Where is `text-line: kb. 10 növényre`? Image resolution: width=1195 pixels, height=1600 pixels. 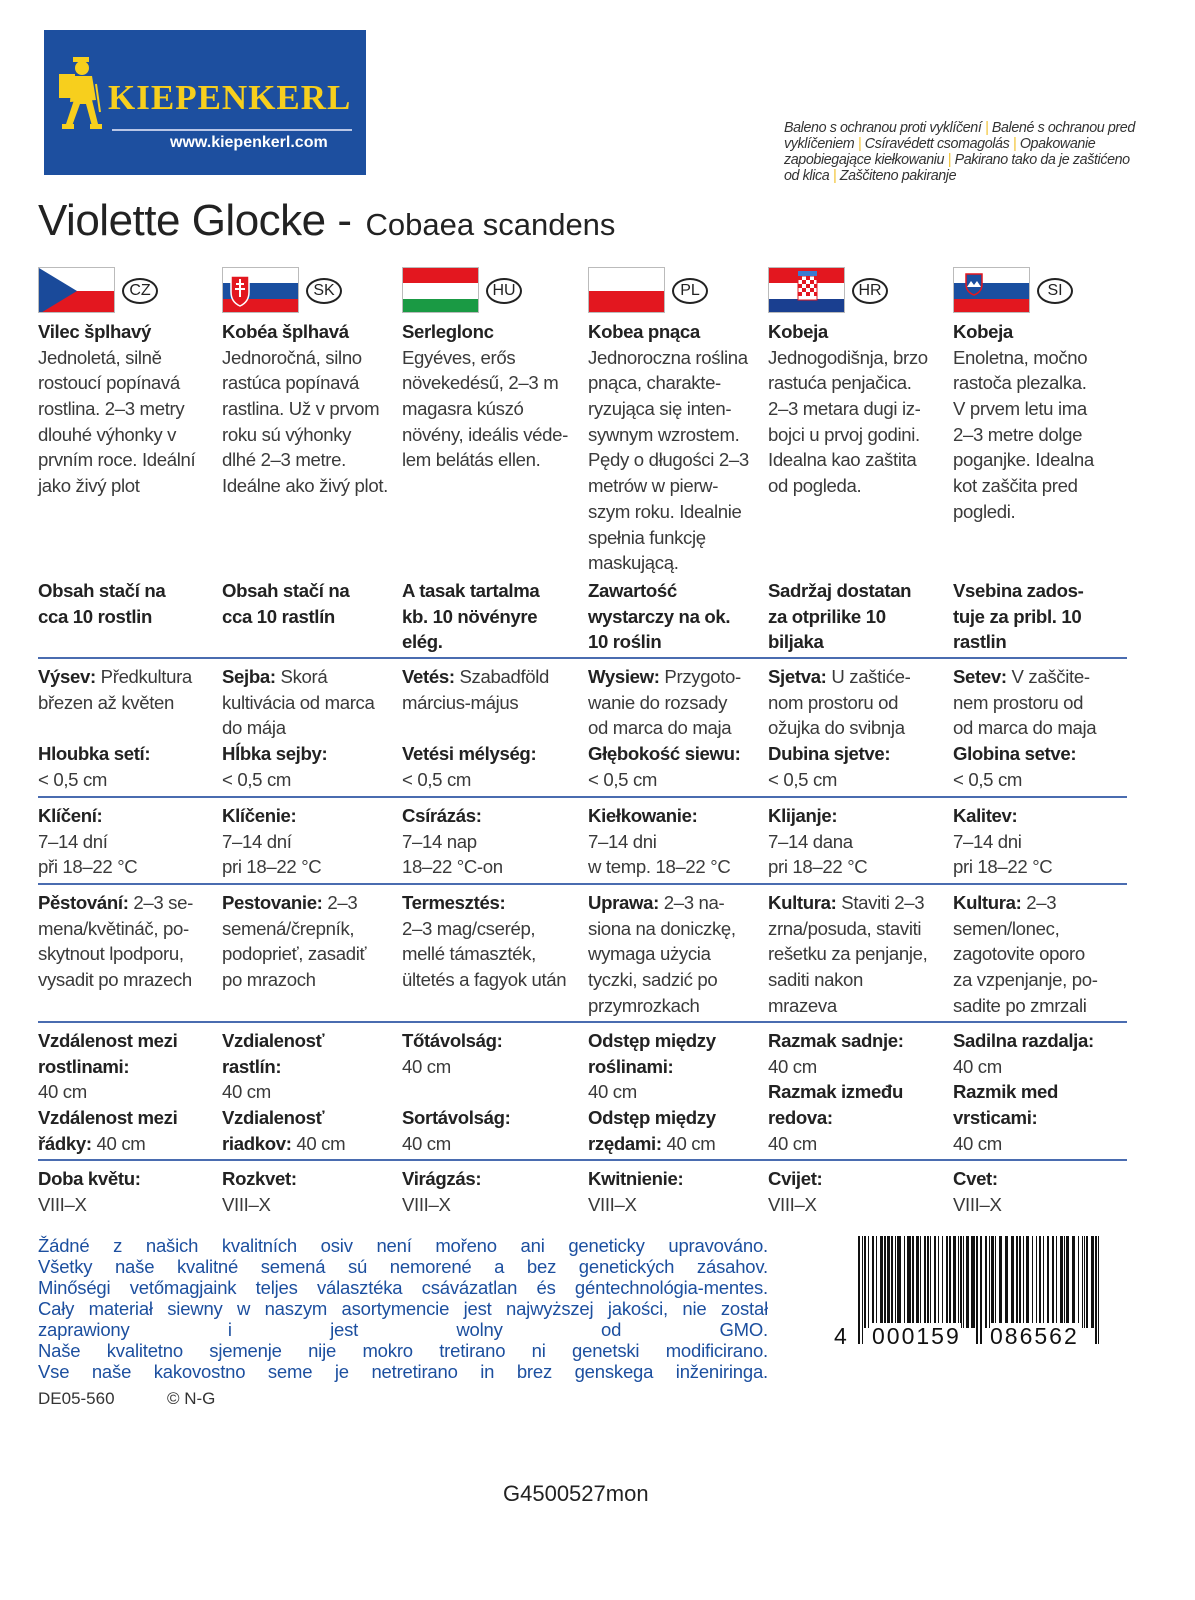
text-line: kb. 10 növényre is located at coordinates (470, 617).